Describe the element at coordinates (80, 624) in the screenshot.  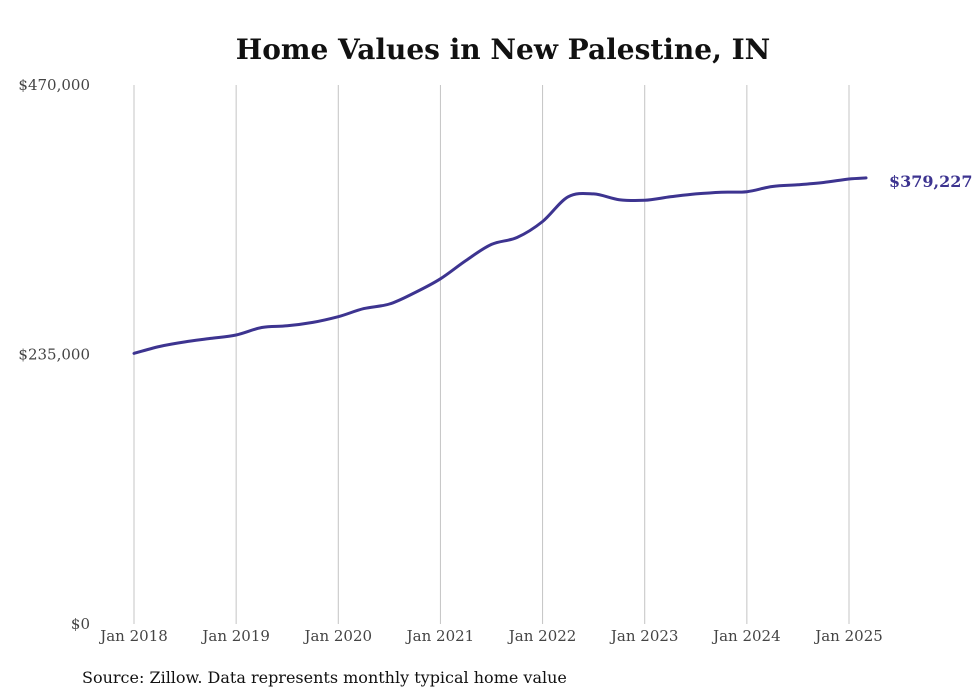
I see `y-tick-label: $0` at that location.